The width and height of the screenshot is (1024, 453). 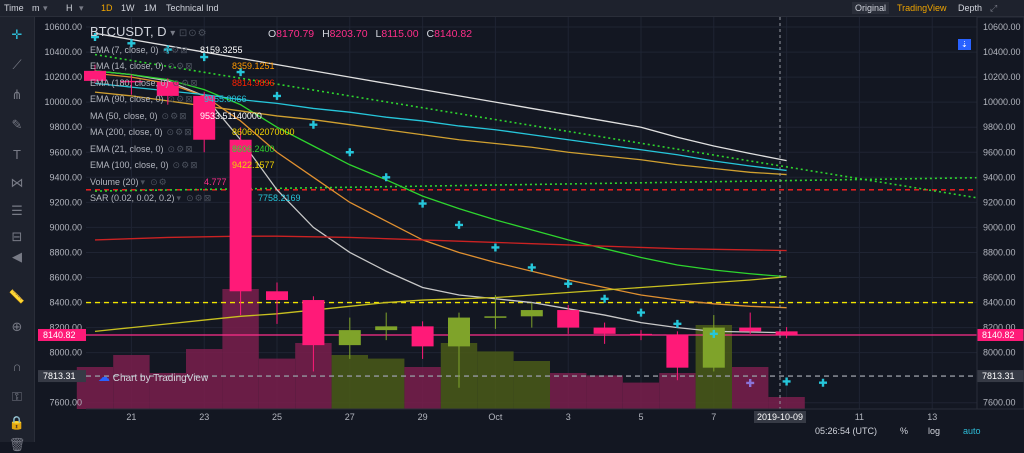 I want to click on interval-1d: 1D, so click(x=107, y=8).